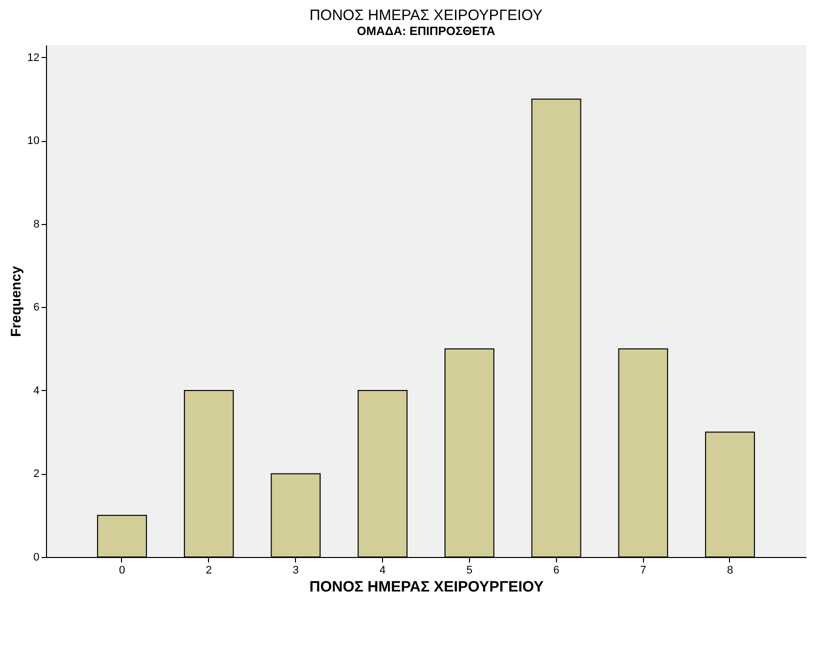  What do you see at coordinates (209, 570) in the screenshot?
I see `x-tick-label: 2` at bounding box center [209, 570].